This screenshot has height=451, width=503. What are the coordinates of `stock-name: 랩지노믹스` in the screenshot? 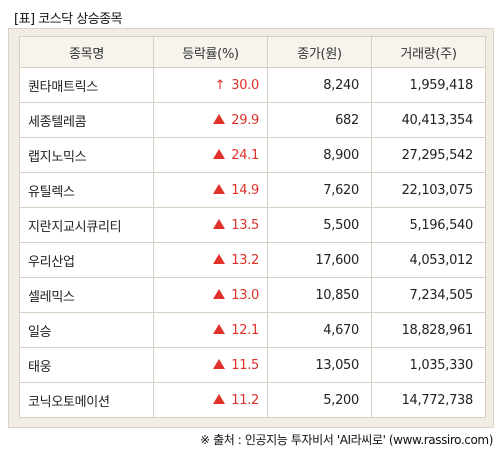 It's located at (86, 155).